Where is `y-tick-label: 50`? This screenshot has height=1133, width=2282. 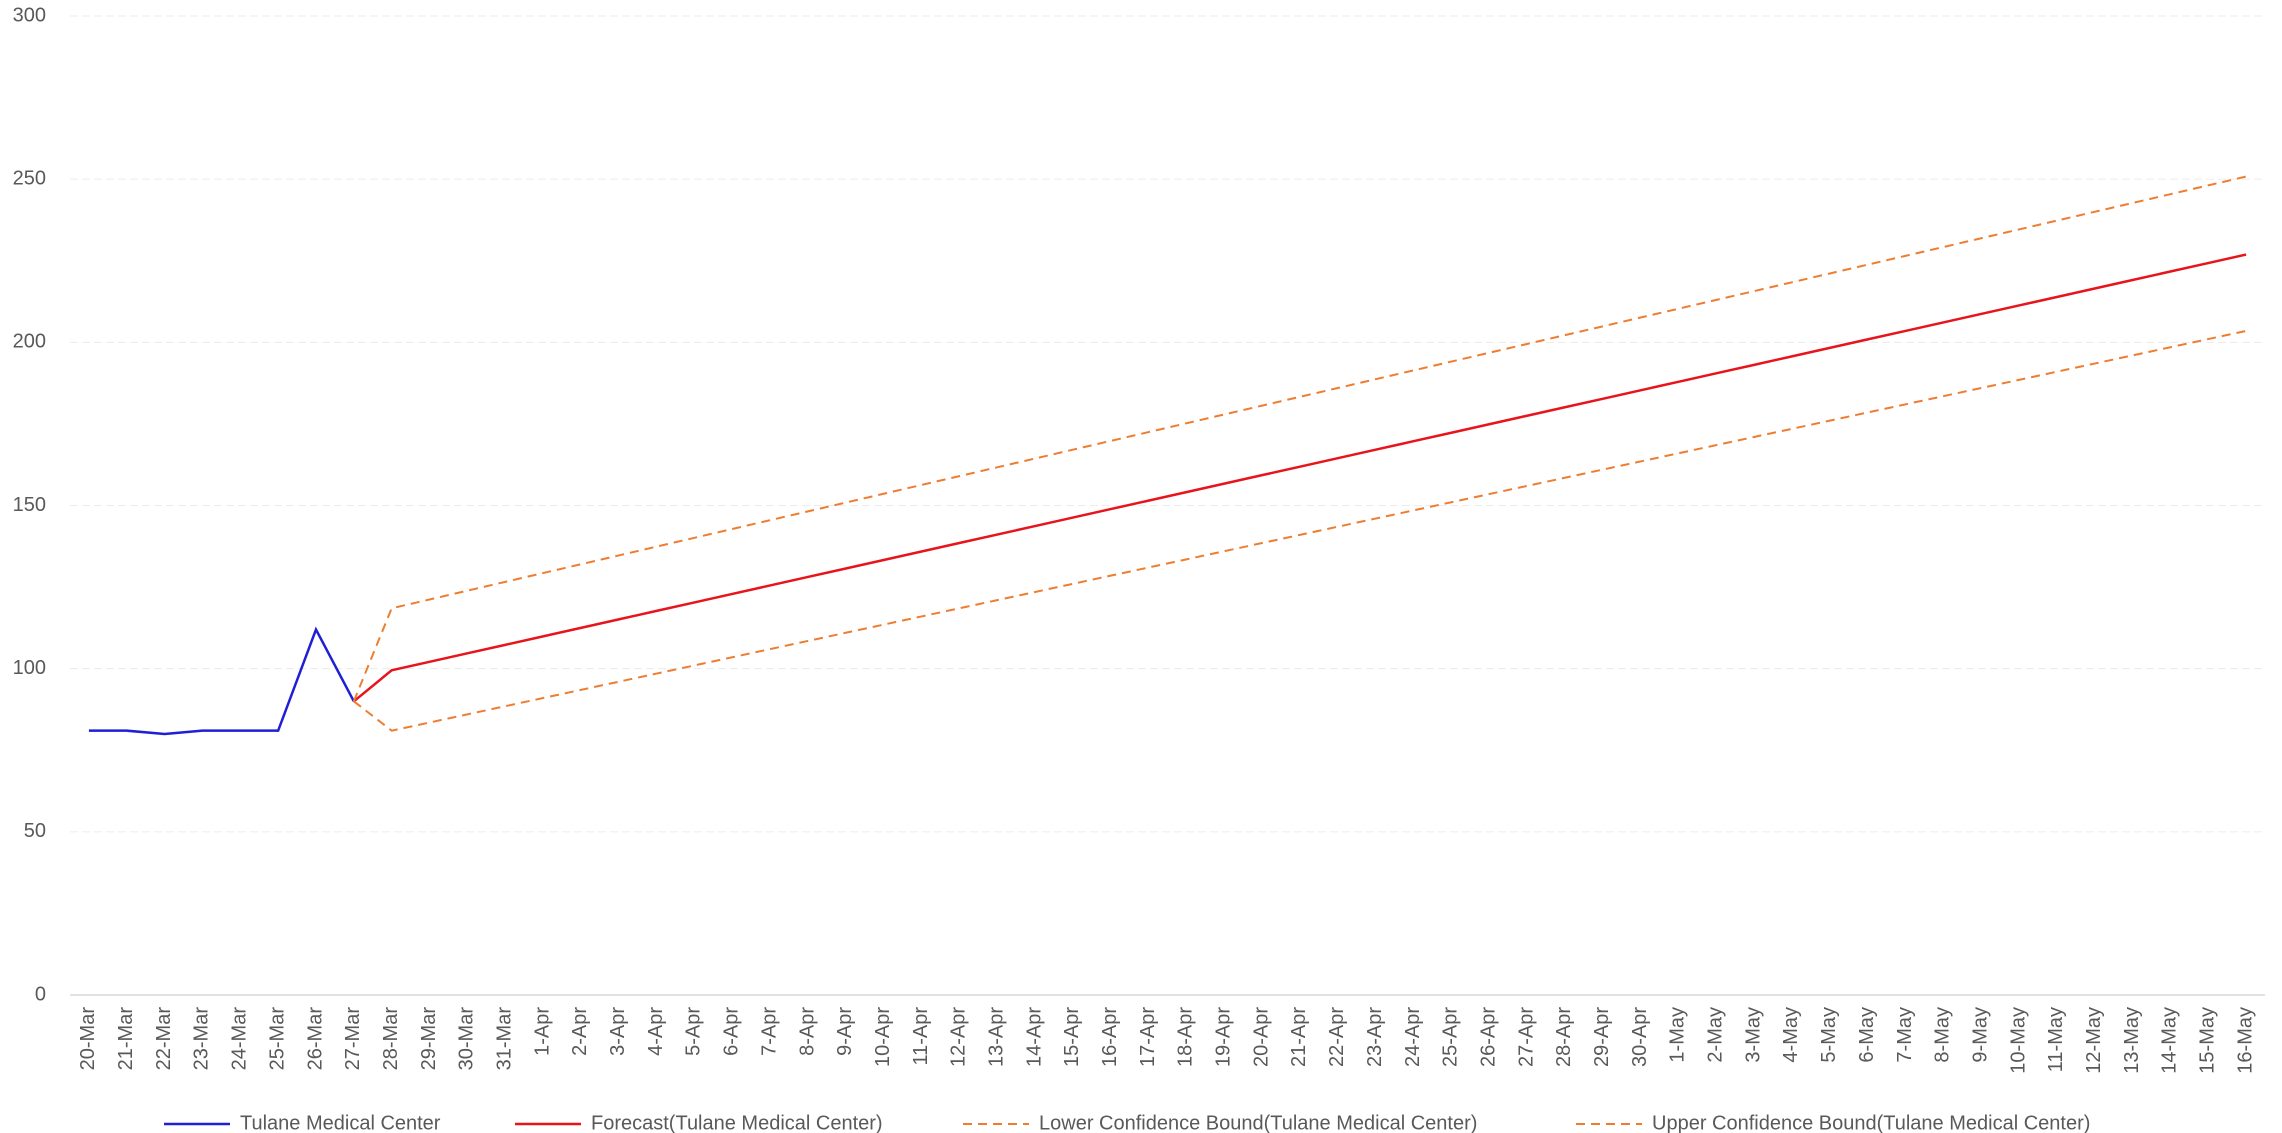
y-tick-label: 50 is located at coordinates (35, 831).